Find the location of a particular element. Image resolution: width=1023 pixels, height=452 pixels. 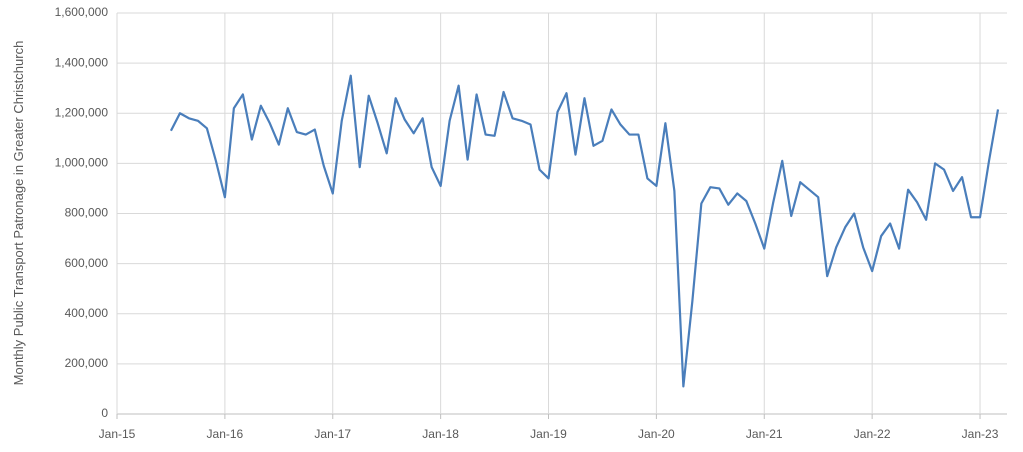

y-tick-label: 200,000 is located at coordinates (87, 363).